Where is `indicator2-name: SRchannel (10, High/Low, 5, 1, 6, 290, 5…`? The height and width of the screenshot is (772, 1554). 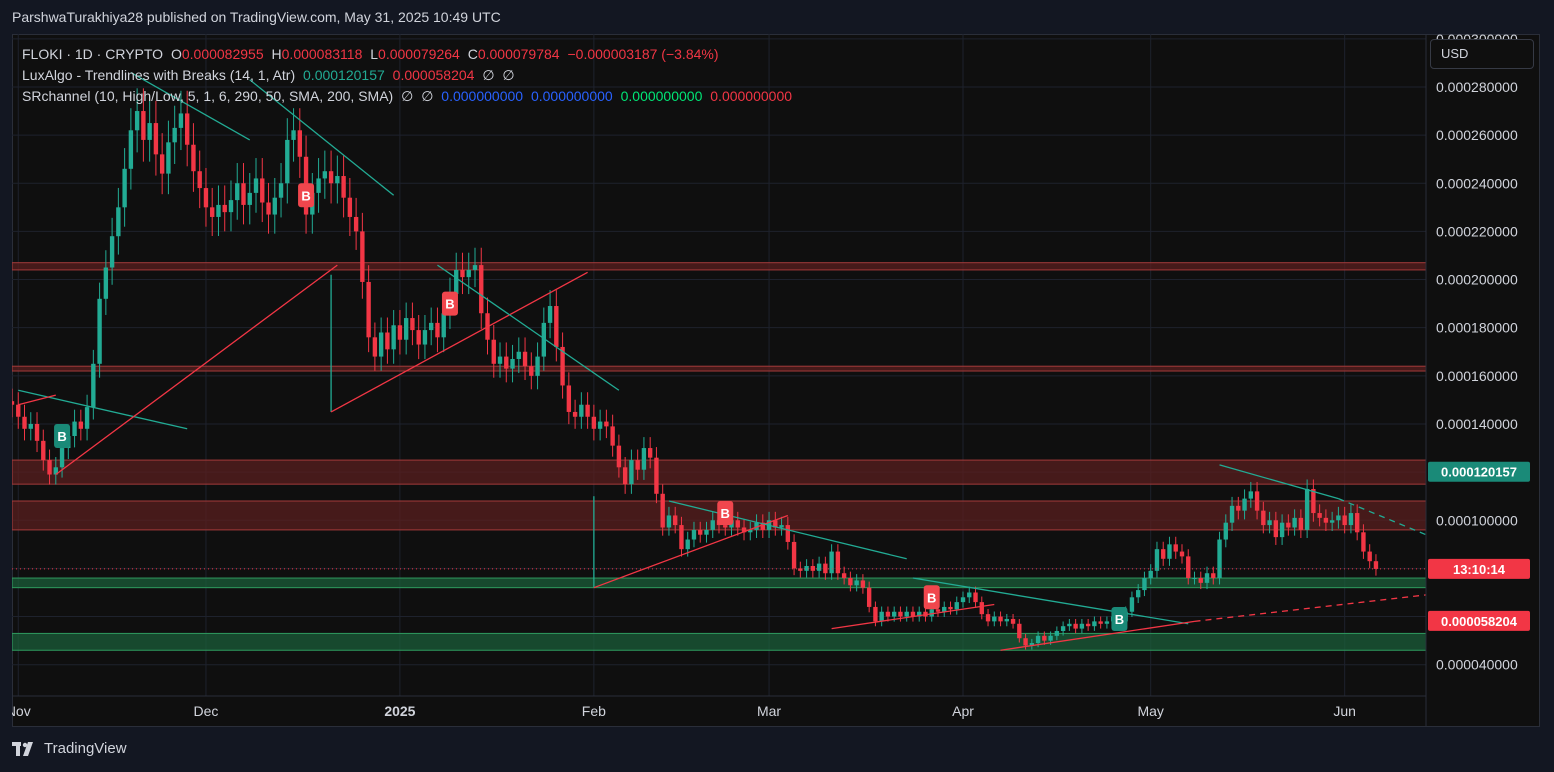 indicator2-name: SRchannel (10, High/Low, 5, 1, 6, 290, 5… is located at coordinates (208, 96).